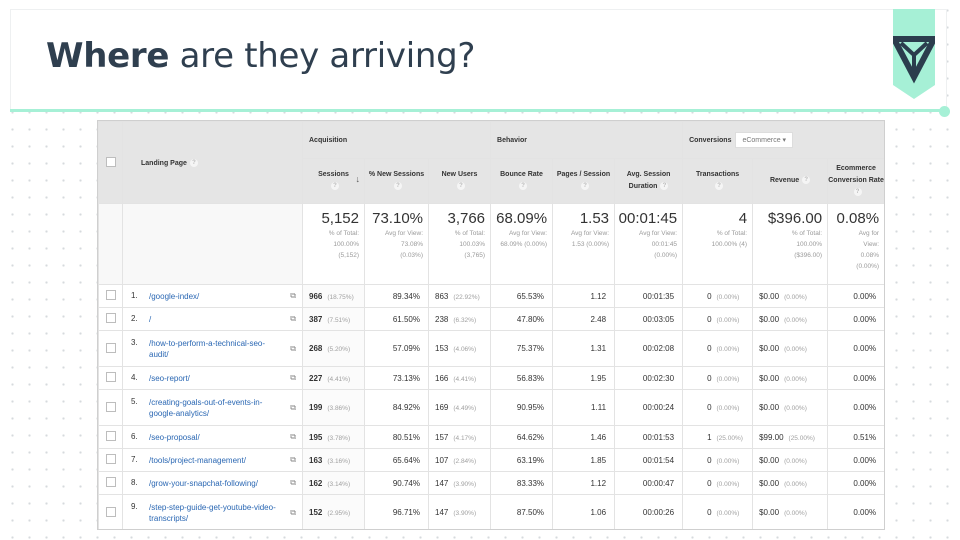 This screenshot has width=960, height=540. I want to click on pages-session-cell: 1.95, so click(584, 378).